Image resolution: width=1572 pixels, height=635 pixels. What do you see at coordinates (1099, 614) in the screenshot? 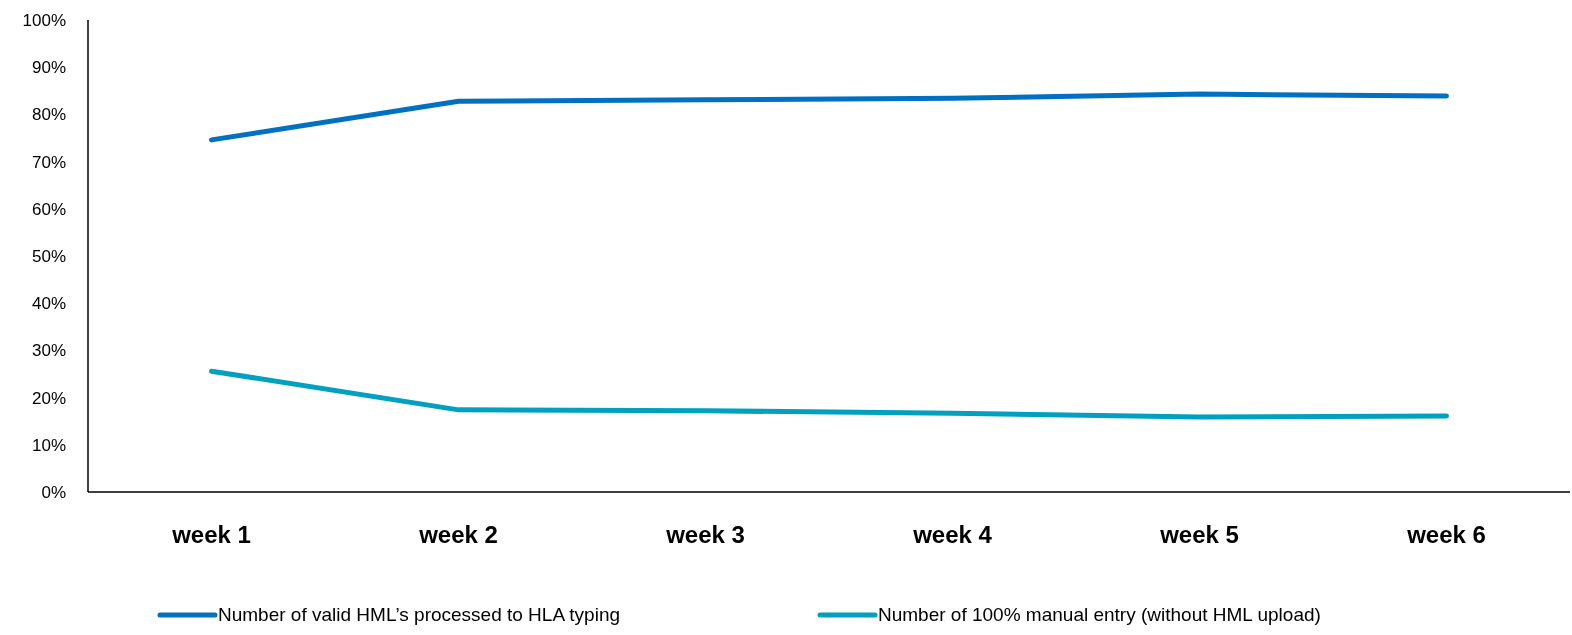
I see `legend-label: Number of 100% manual entry (without HML upload)` at bounding box center [1099, 614].